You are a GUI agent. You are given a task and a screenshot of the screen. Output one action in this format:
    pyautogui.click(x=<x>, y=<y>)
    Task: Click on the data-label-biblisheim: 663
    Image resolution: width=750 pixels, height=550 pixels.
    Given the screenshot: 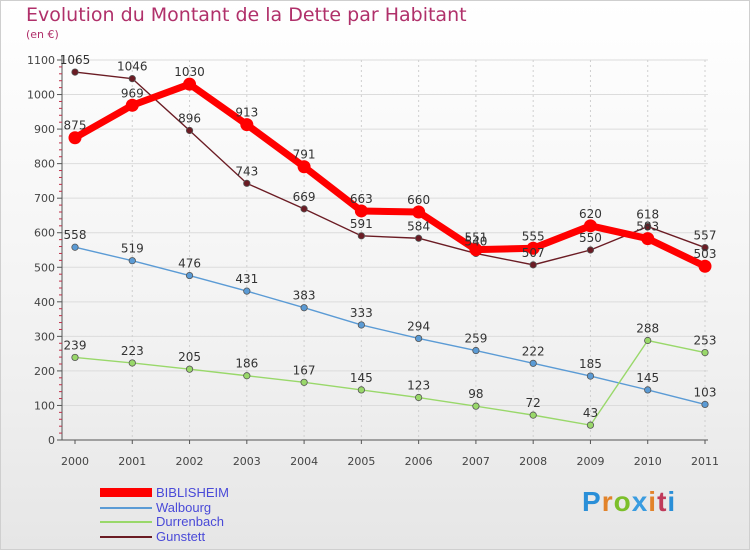 What is the action you would take?
    pyautogui.click(x=361, y=199)
    